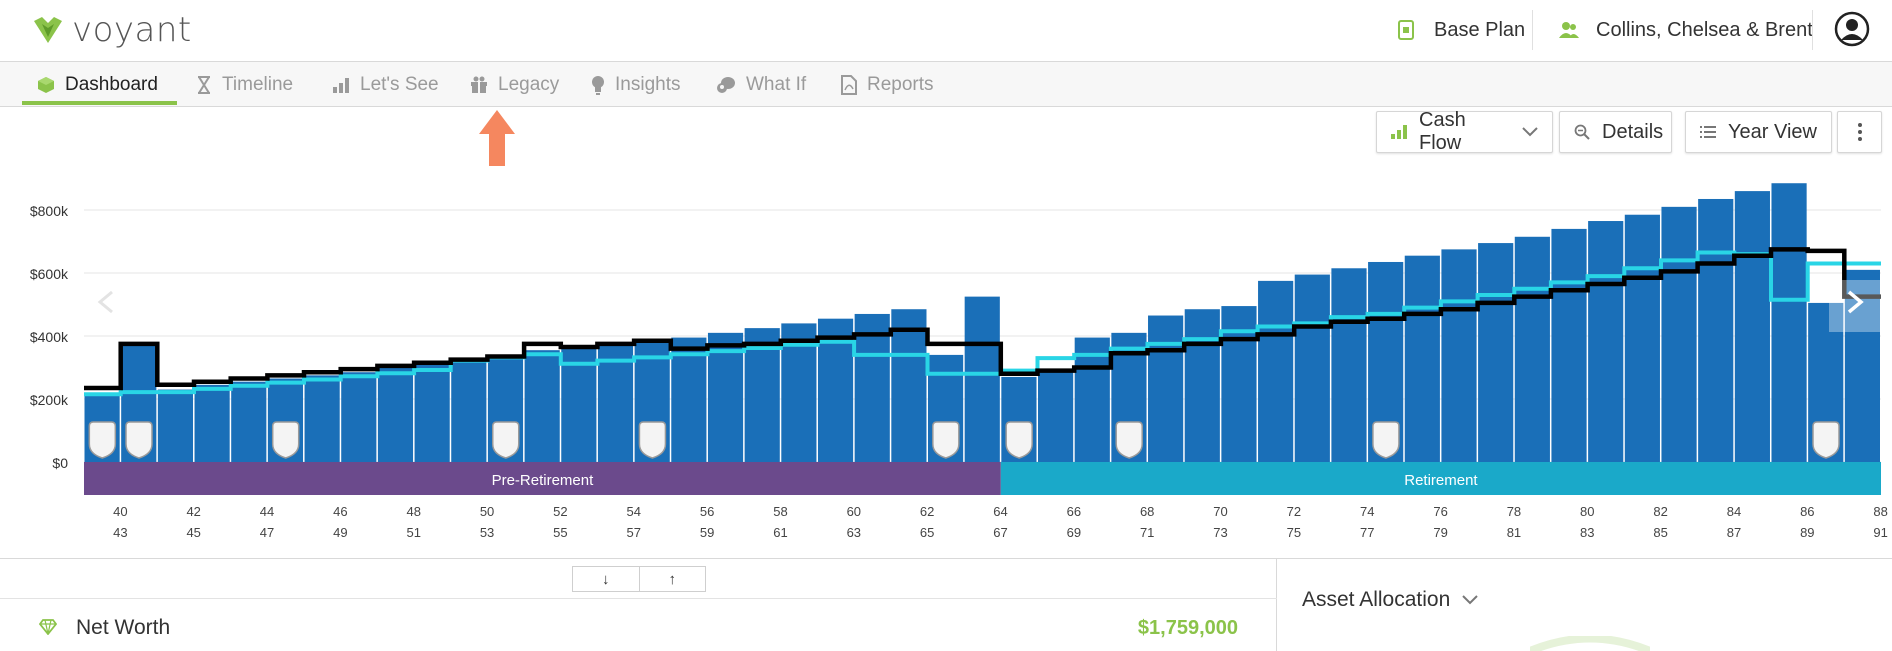  What do you see at coordinates (529, 84) in the screenshot?
I see `tab-label: Legacy` at bounding box center [529, 84].